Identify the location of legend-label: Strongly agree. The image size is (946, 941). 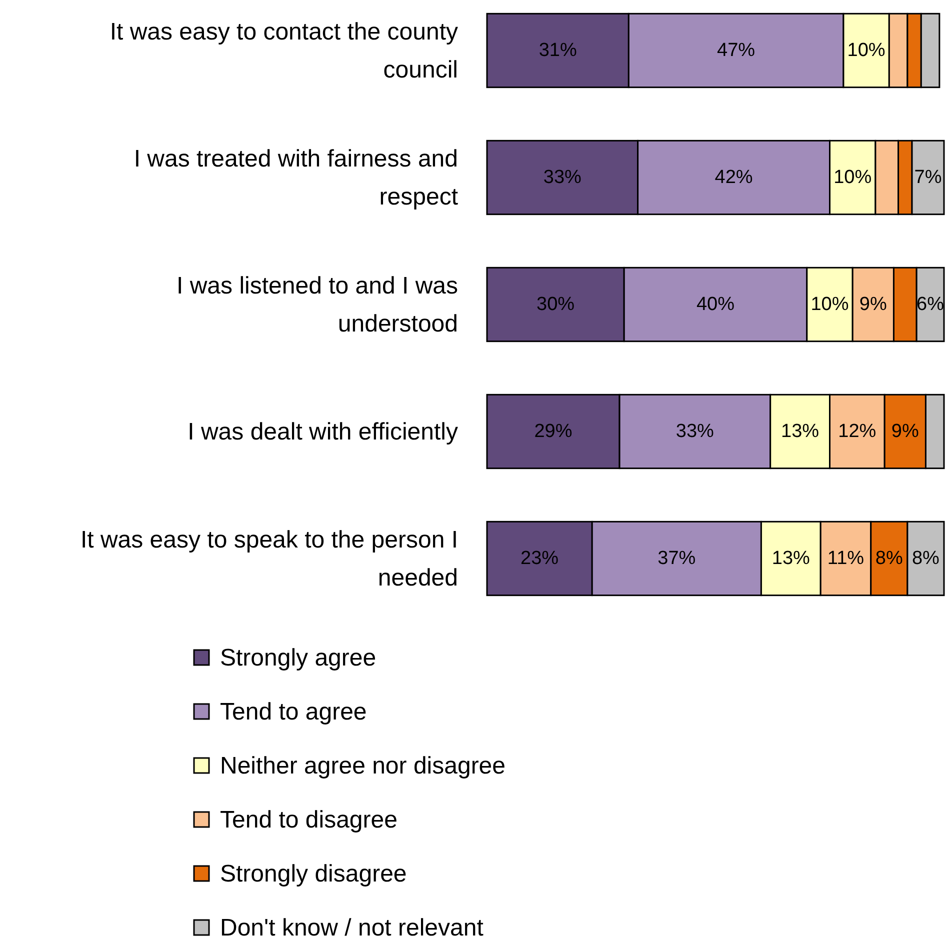
(298, 658).